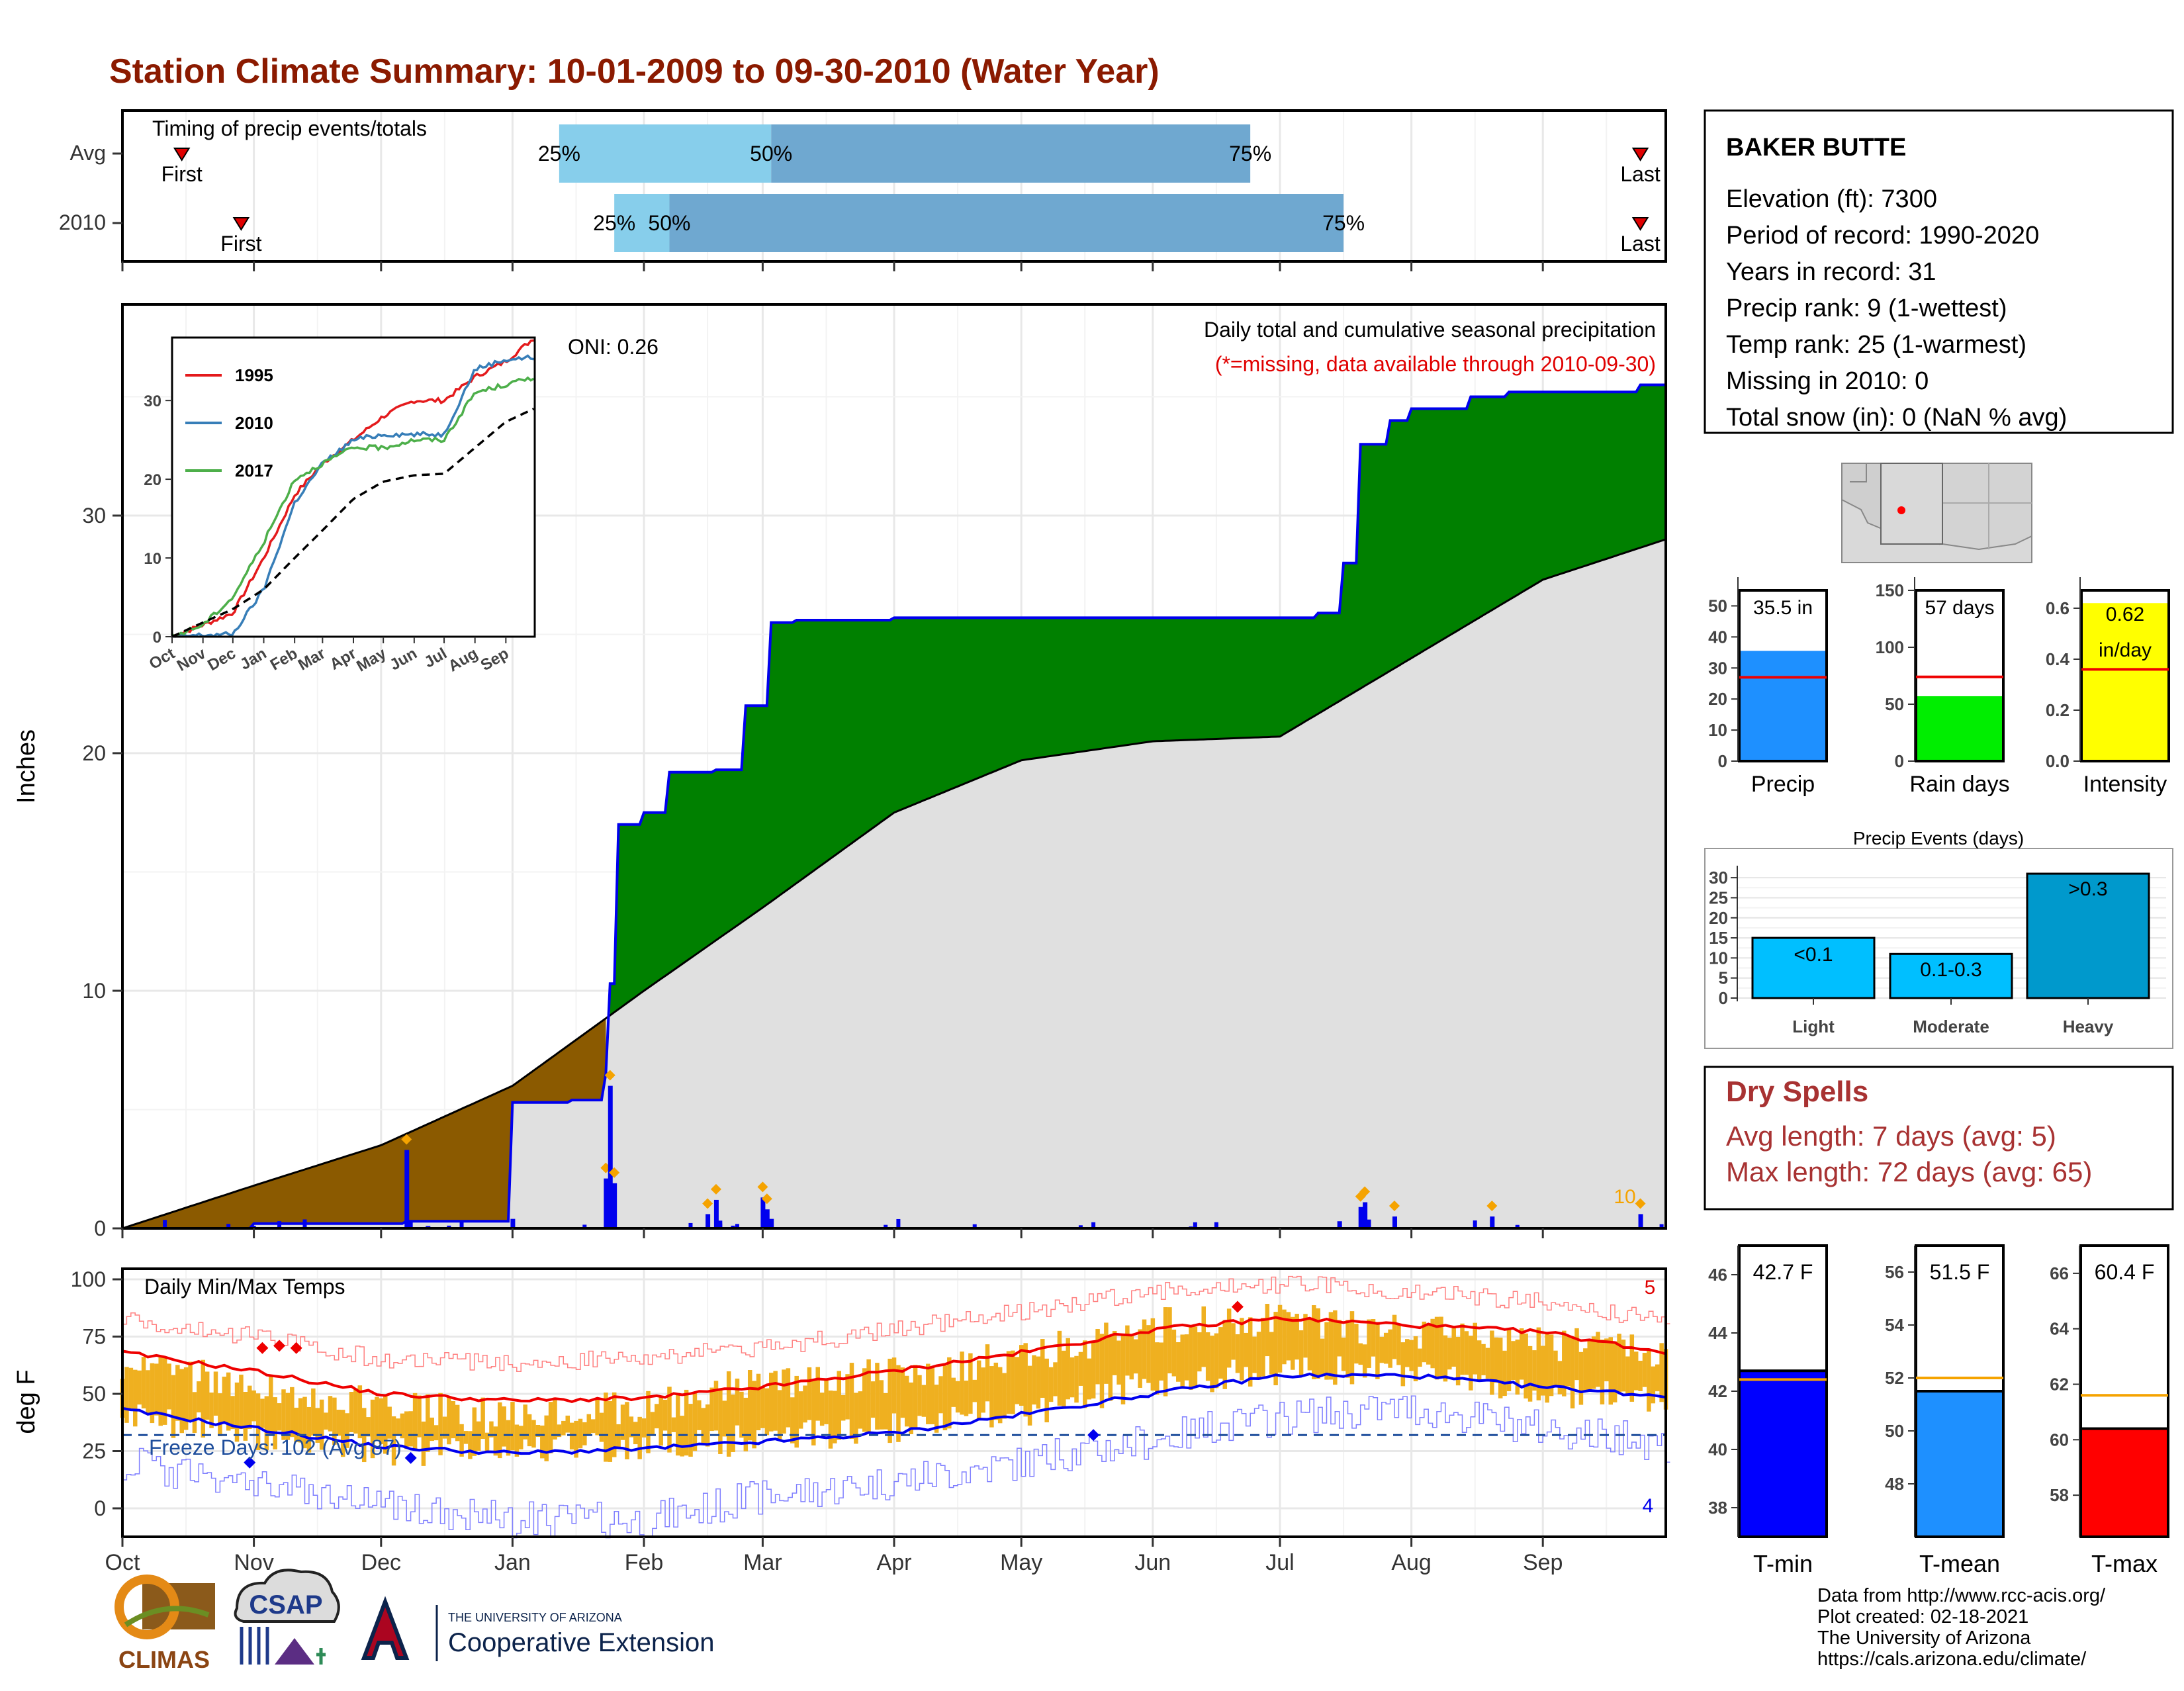 This screenshot has width=2184, height=1691. What do you see at coordinates (1718, 668) in the screenshot?
I see `precip-y-tick-label: 30` at bounding box center [1718, 668].